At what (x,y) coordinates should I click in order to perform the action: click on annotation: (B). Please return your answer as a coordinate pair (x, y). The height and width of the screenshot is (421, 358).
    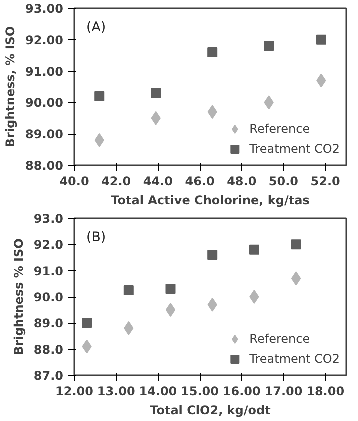
    Looking at the image, I should click on (96, 238).